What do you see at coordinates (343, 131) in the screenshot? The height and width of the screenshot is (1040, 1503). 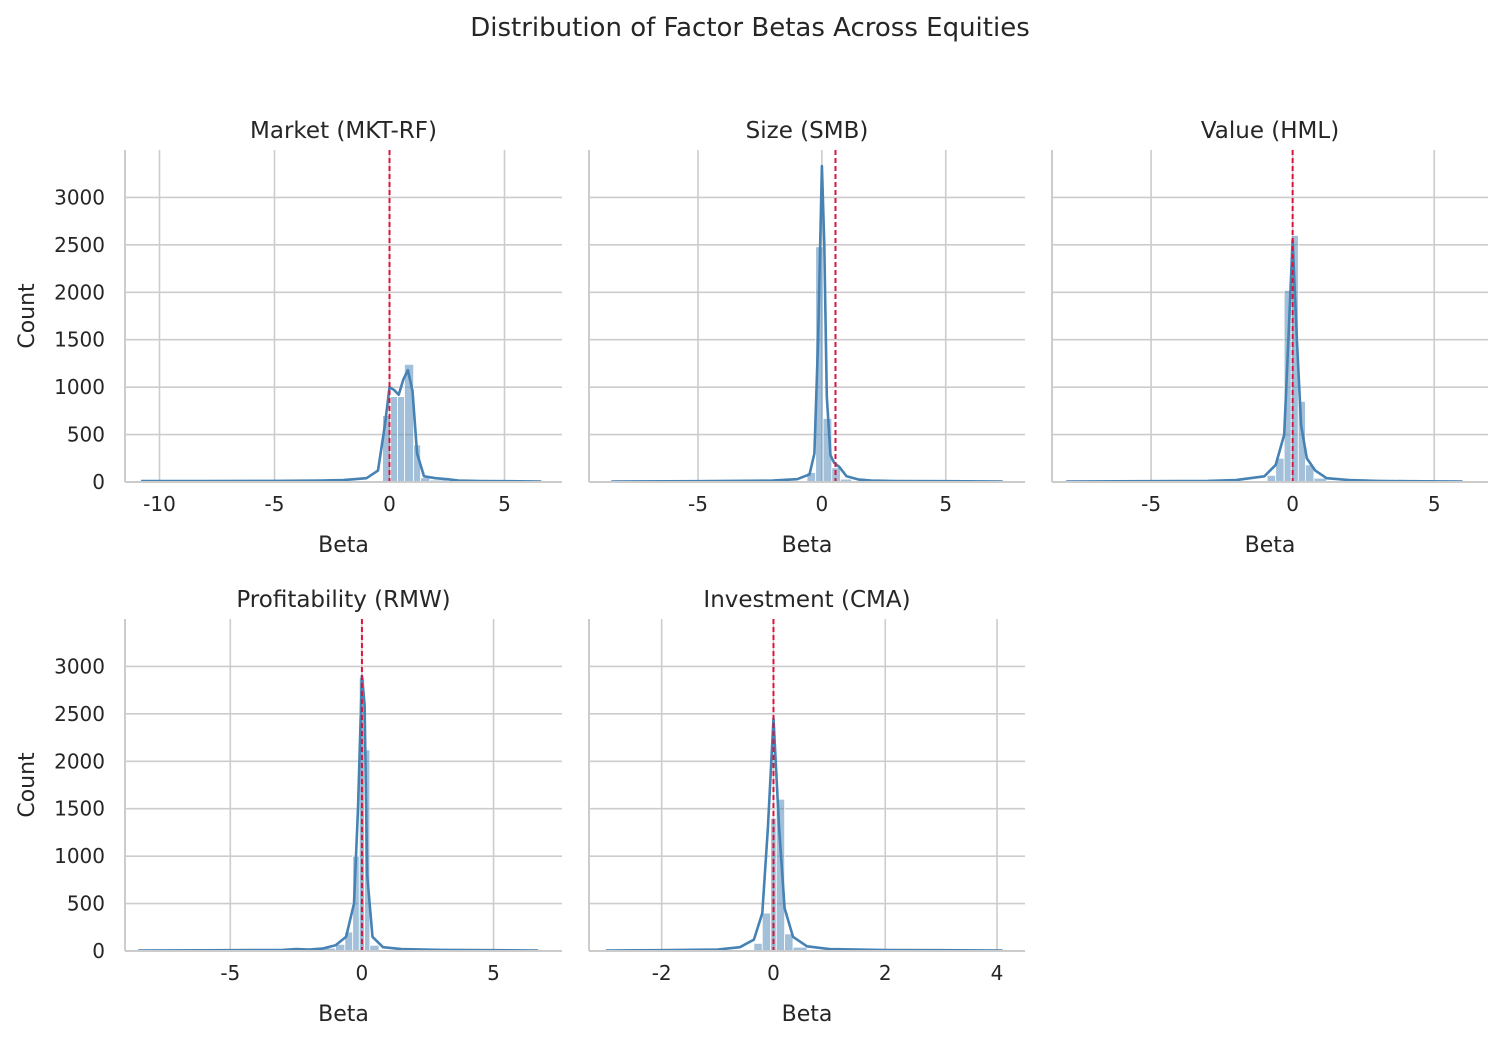 I see `subplot-title: Market (MKT-RF)` at bounding box center [343, 131].